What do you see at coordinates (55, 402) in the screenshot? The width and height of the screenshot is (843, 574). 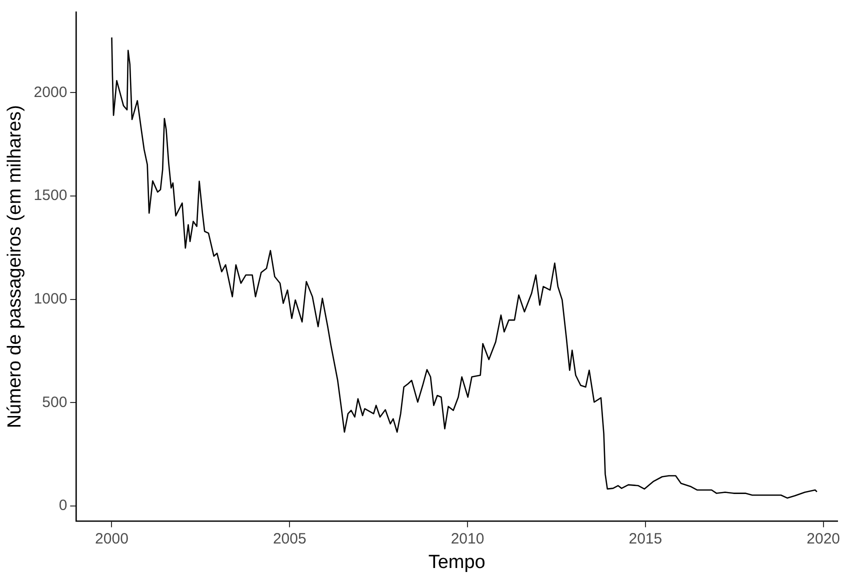 I see `y-tick-label: 500` at bounding box center [55, 402].